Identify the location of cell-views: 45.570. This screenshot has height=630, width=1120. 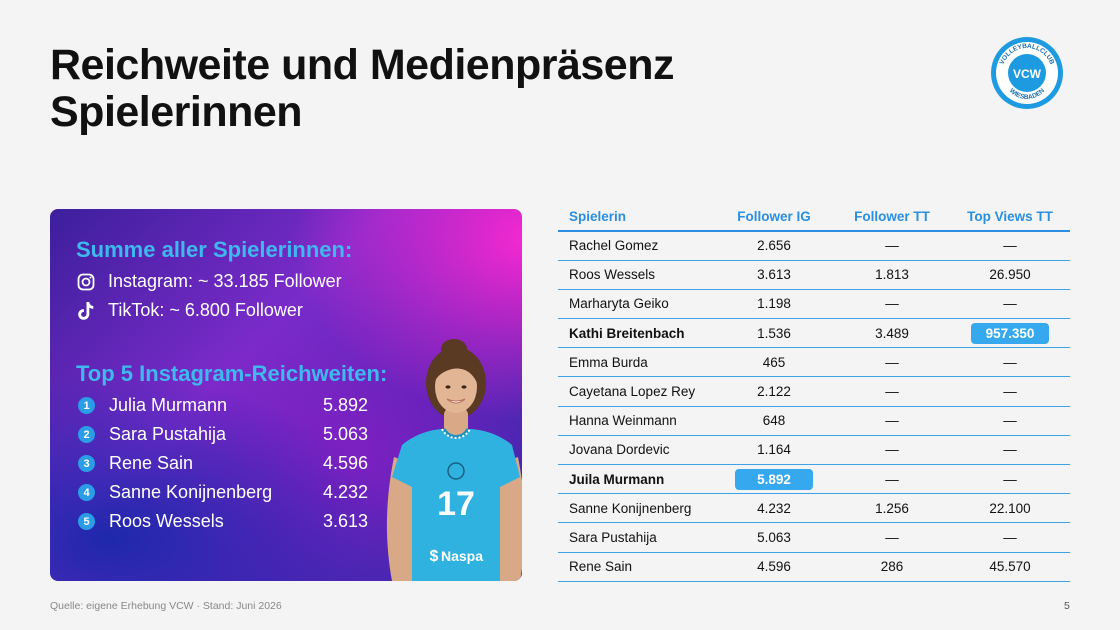
(1010, 567).